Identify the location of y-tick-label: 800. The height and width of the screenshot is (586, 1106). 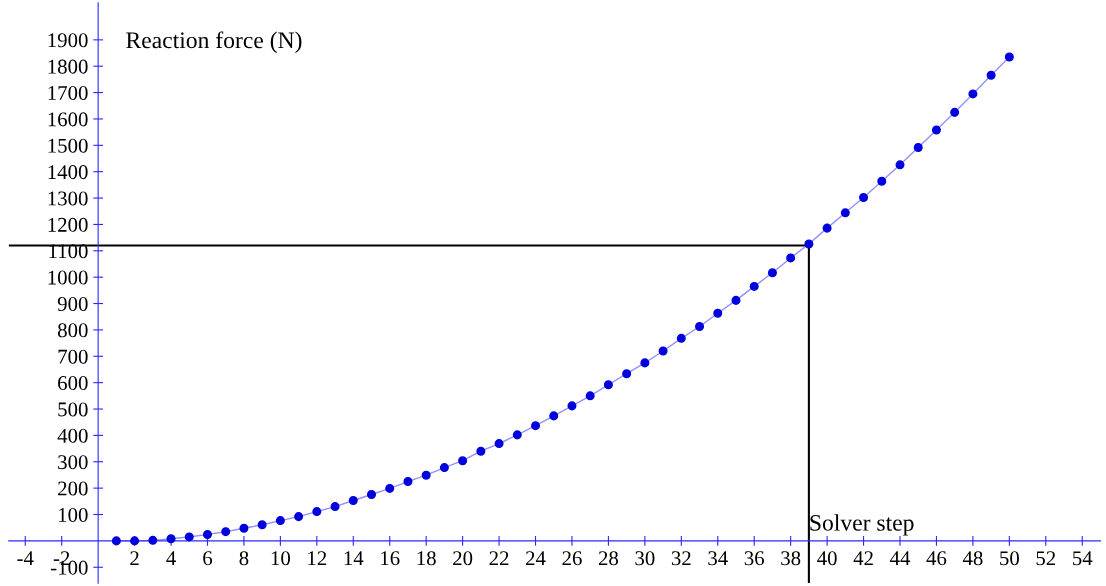
(72, 330).